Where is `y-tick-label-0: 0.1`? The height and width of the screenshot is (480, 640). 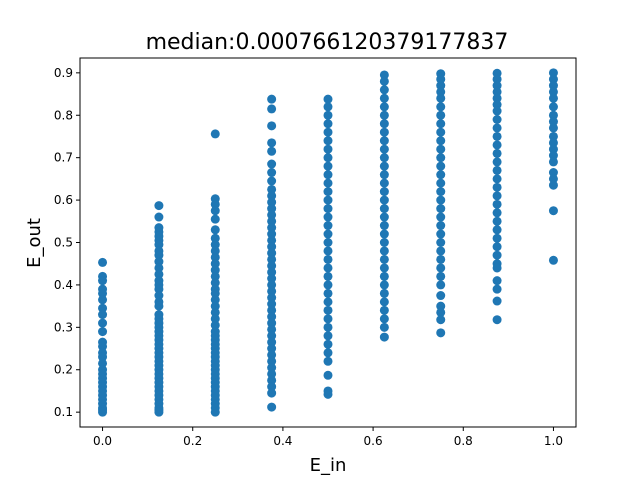 y-tick-label-0: 0.1 is located at coordinates (63, 412).